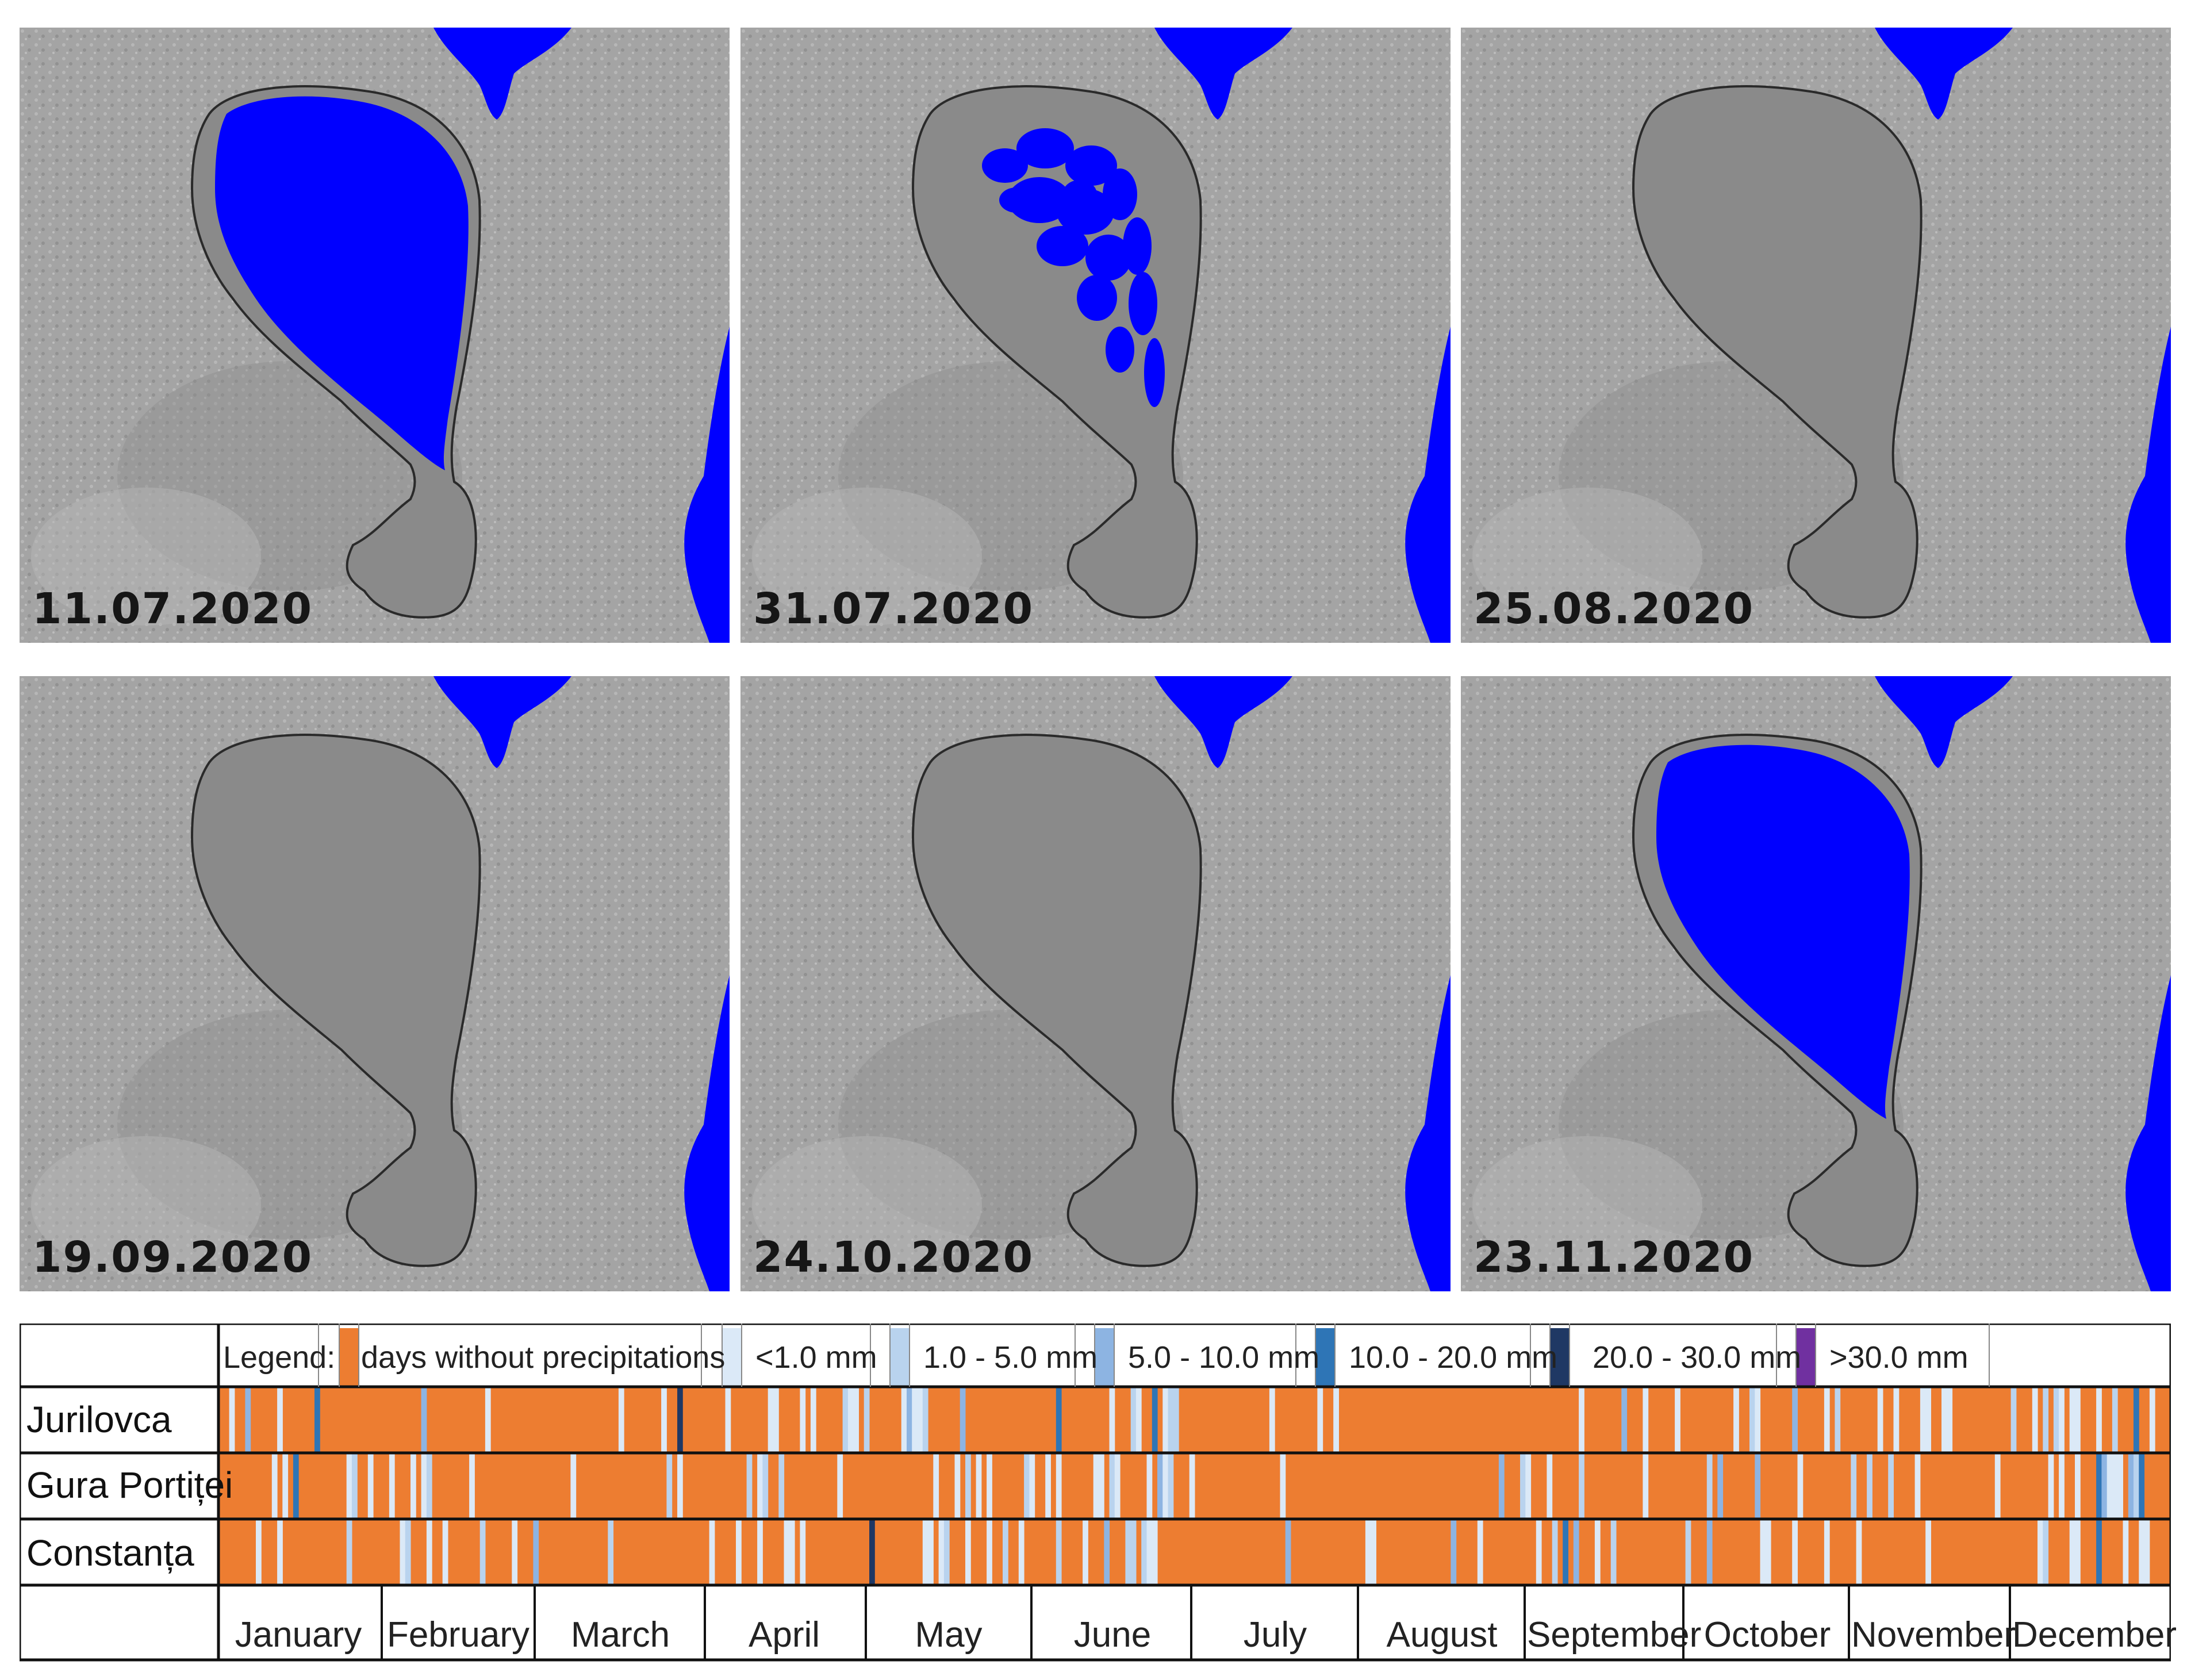 This screenshot has width=2191, height=1680. Describe the element at coordinates (1224, 1357) in the screenshot. I see `legend-item-5-10: 5.0 - 10.0 mm` at that location.